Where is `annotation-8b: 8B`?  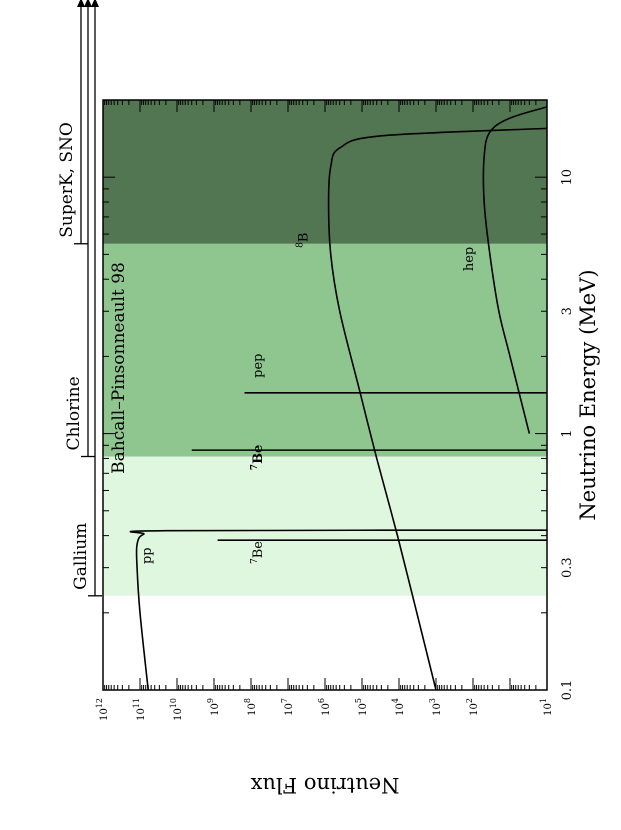 annotation-8b: 8B is located at coordinates (303, 240).